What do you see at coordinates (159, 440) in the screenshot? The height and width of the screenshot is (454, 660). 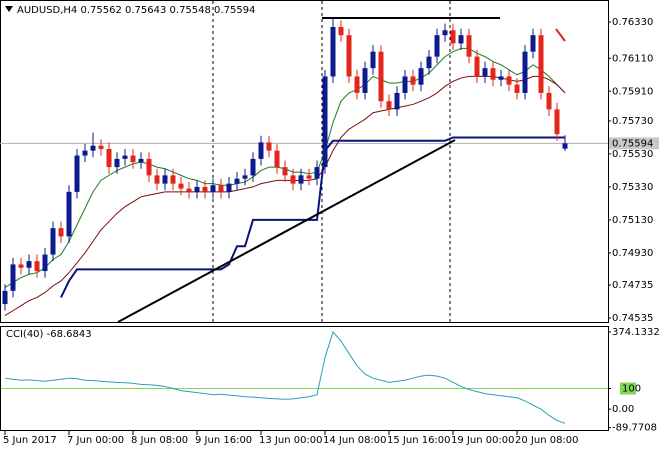 I see `x-tick-label: 8 Jun 08:00` at bounding box center [159, 440].